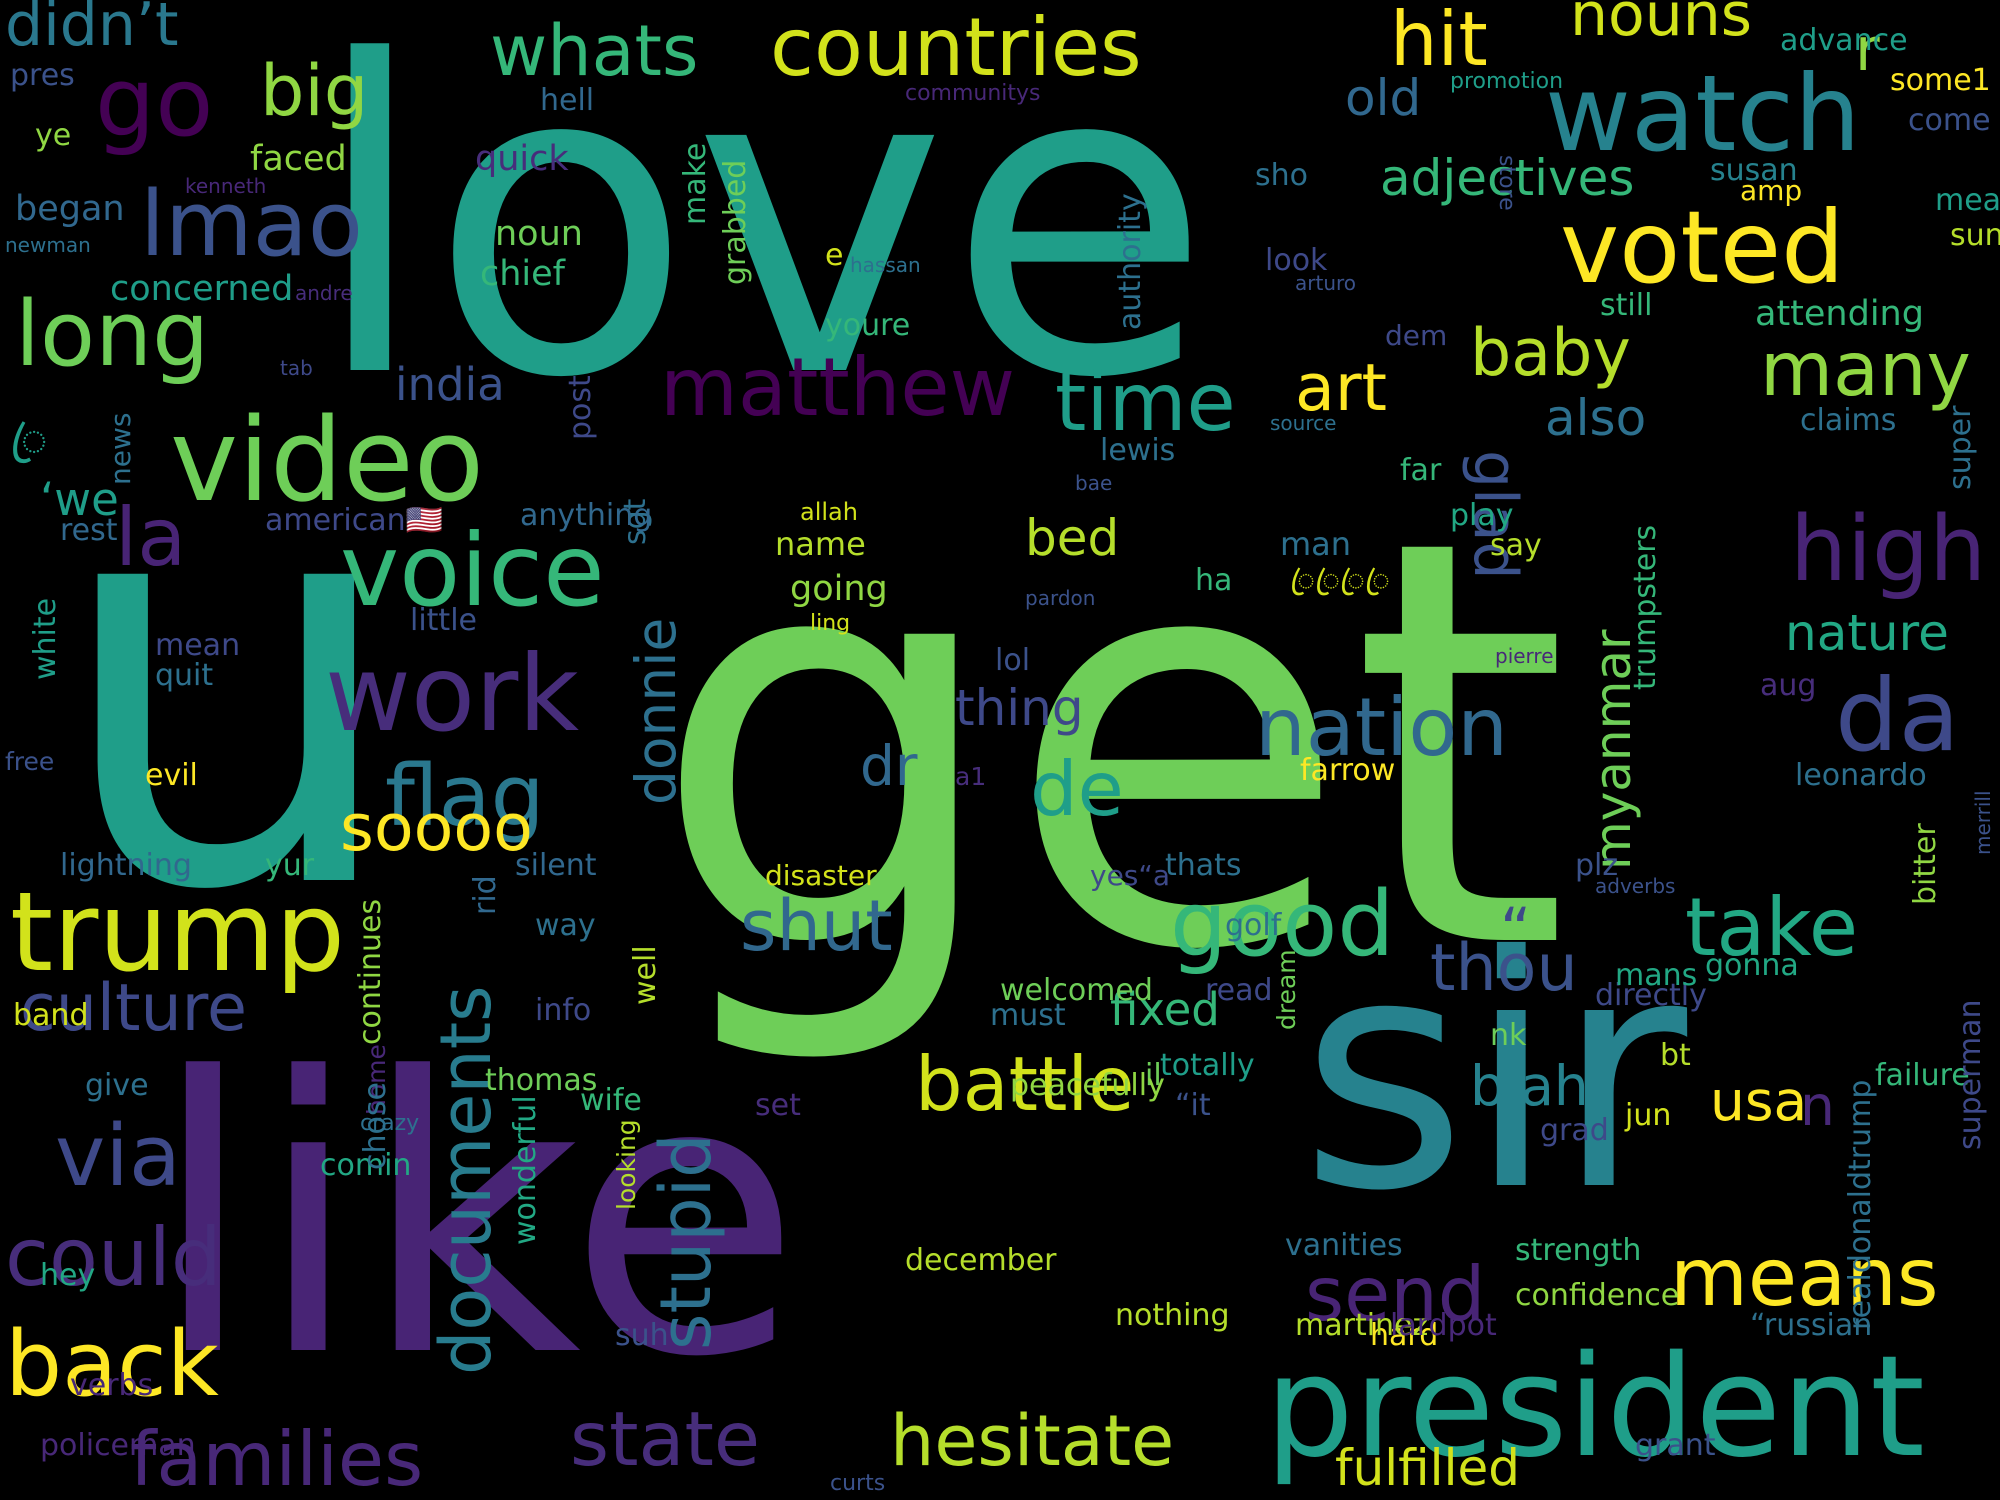 The width and height of the screenshot is (2000, 1500). Describe the element at coordinates (525, 1170) in the screenshot. I see `cloud-word: wonderful` at that location.